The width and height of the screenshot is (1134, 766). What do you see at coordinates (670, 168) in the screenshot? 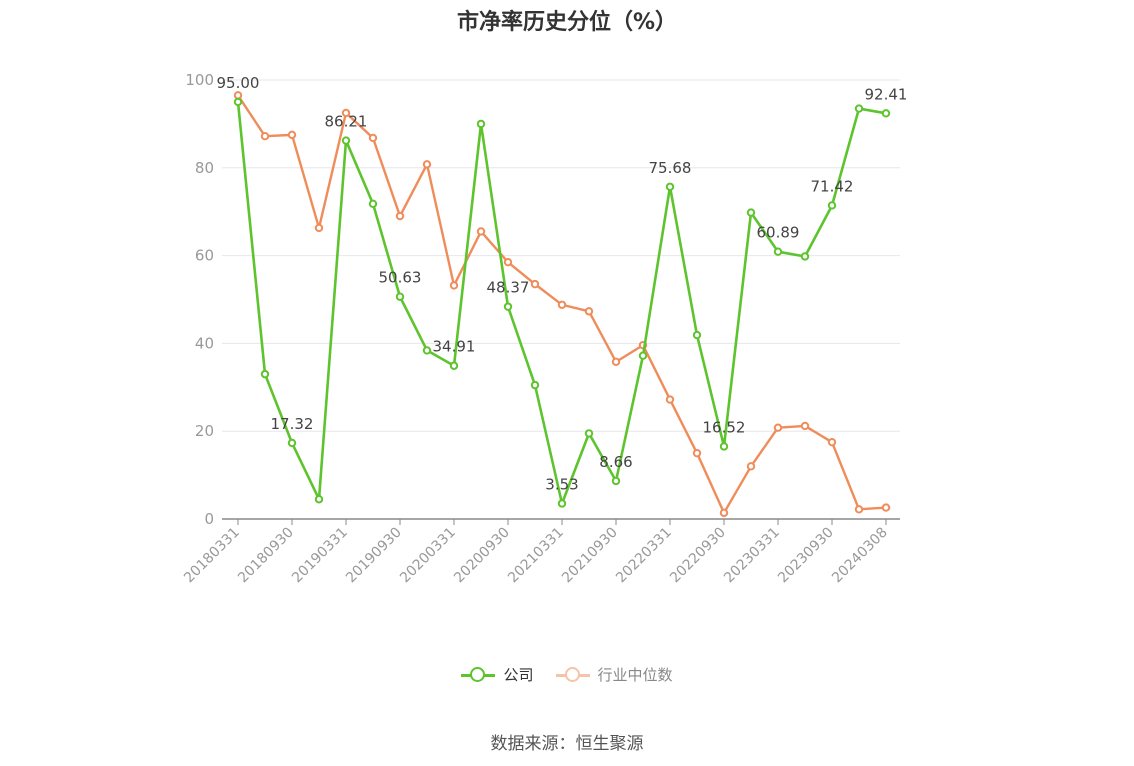
I see `data-label-20220331: 75.68` at bounding box center [670, 168].